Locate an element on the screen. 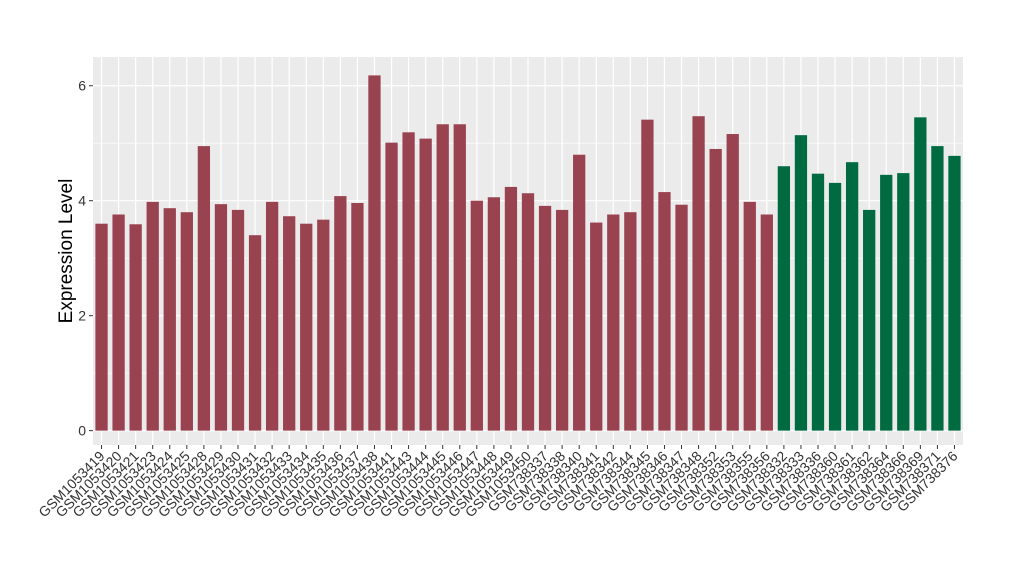 The width and height of the screenshot is (1020, 585). bar-GSM1053425 is located at coordinates (186, 321).